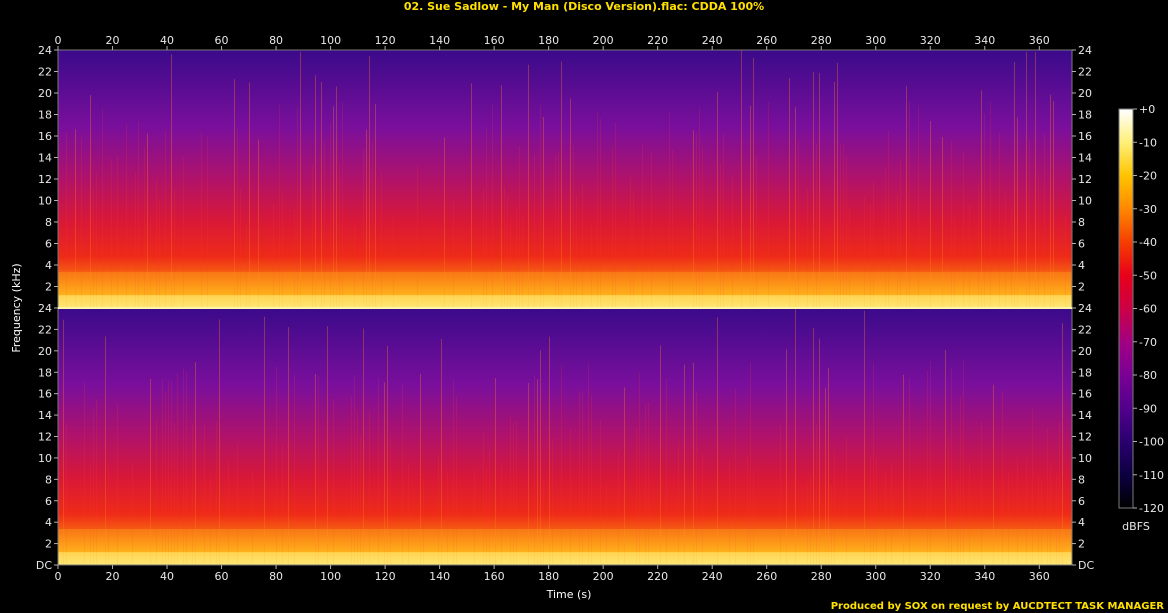 This screenshot has width=1168, height=613. I want to click on x-tick-label: 320, so click(930, 40).